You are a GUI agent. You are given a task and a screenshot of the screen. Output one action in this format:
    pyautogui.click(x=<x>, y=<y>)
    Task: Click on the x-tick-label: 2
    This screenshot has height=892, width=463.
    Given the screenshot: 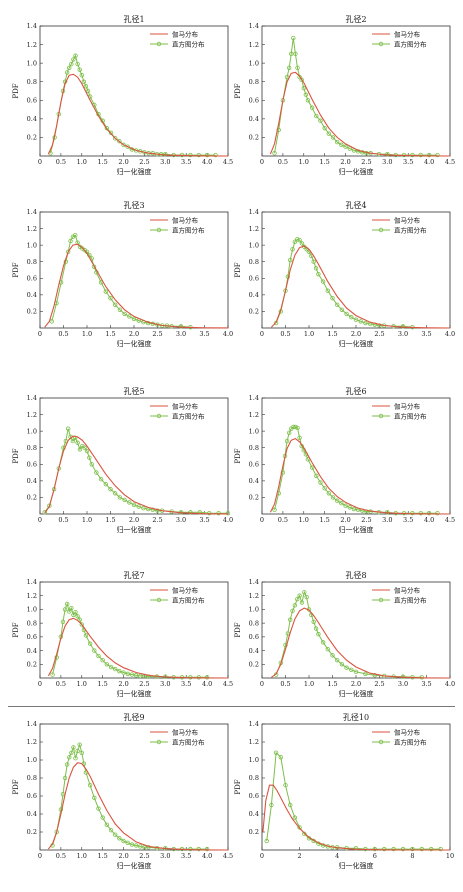 What is the action you would take?
    pyautogui.click(x=300, y=856)
    